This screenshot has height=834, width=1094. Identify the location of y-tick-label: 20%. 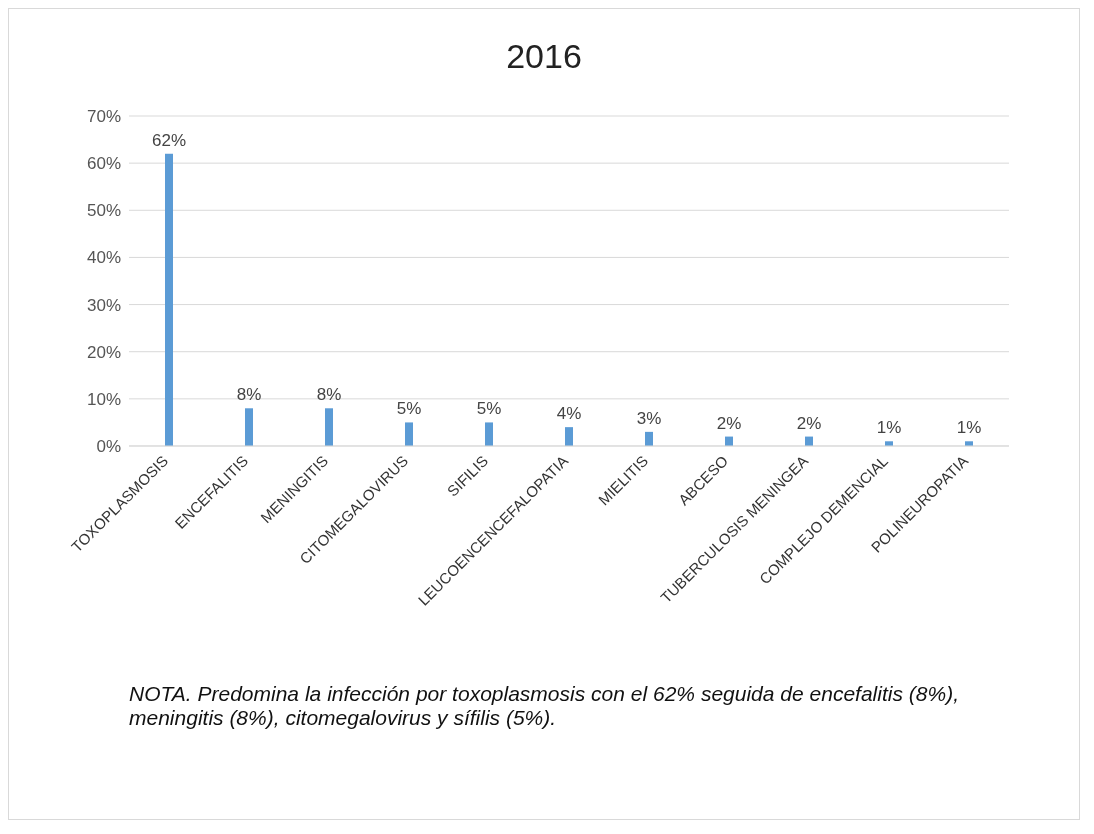
(103, 352).